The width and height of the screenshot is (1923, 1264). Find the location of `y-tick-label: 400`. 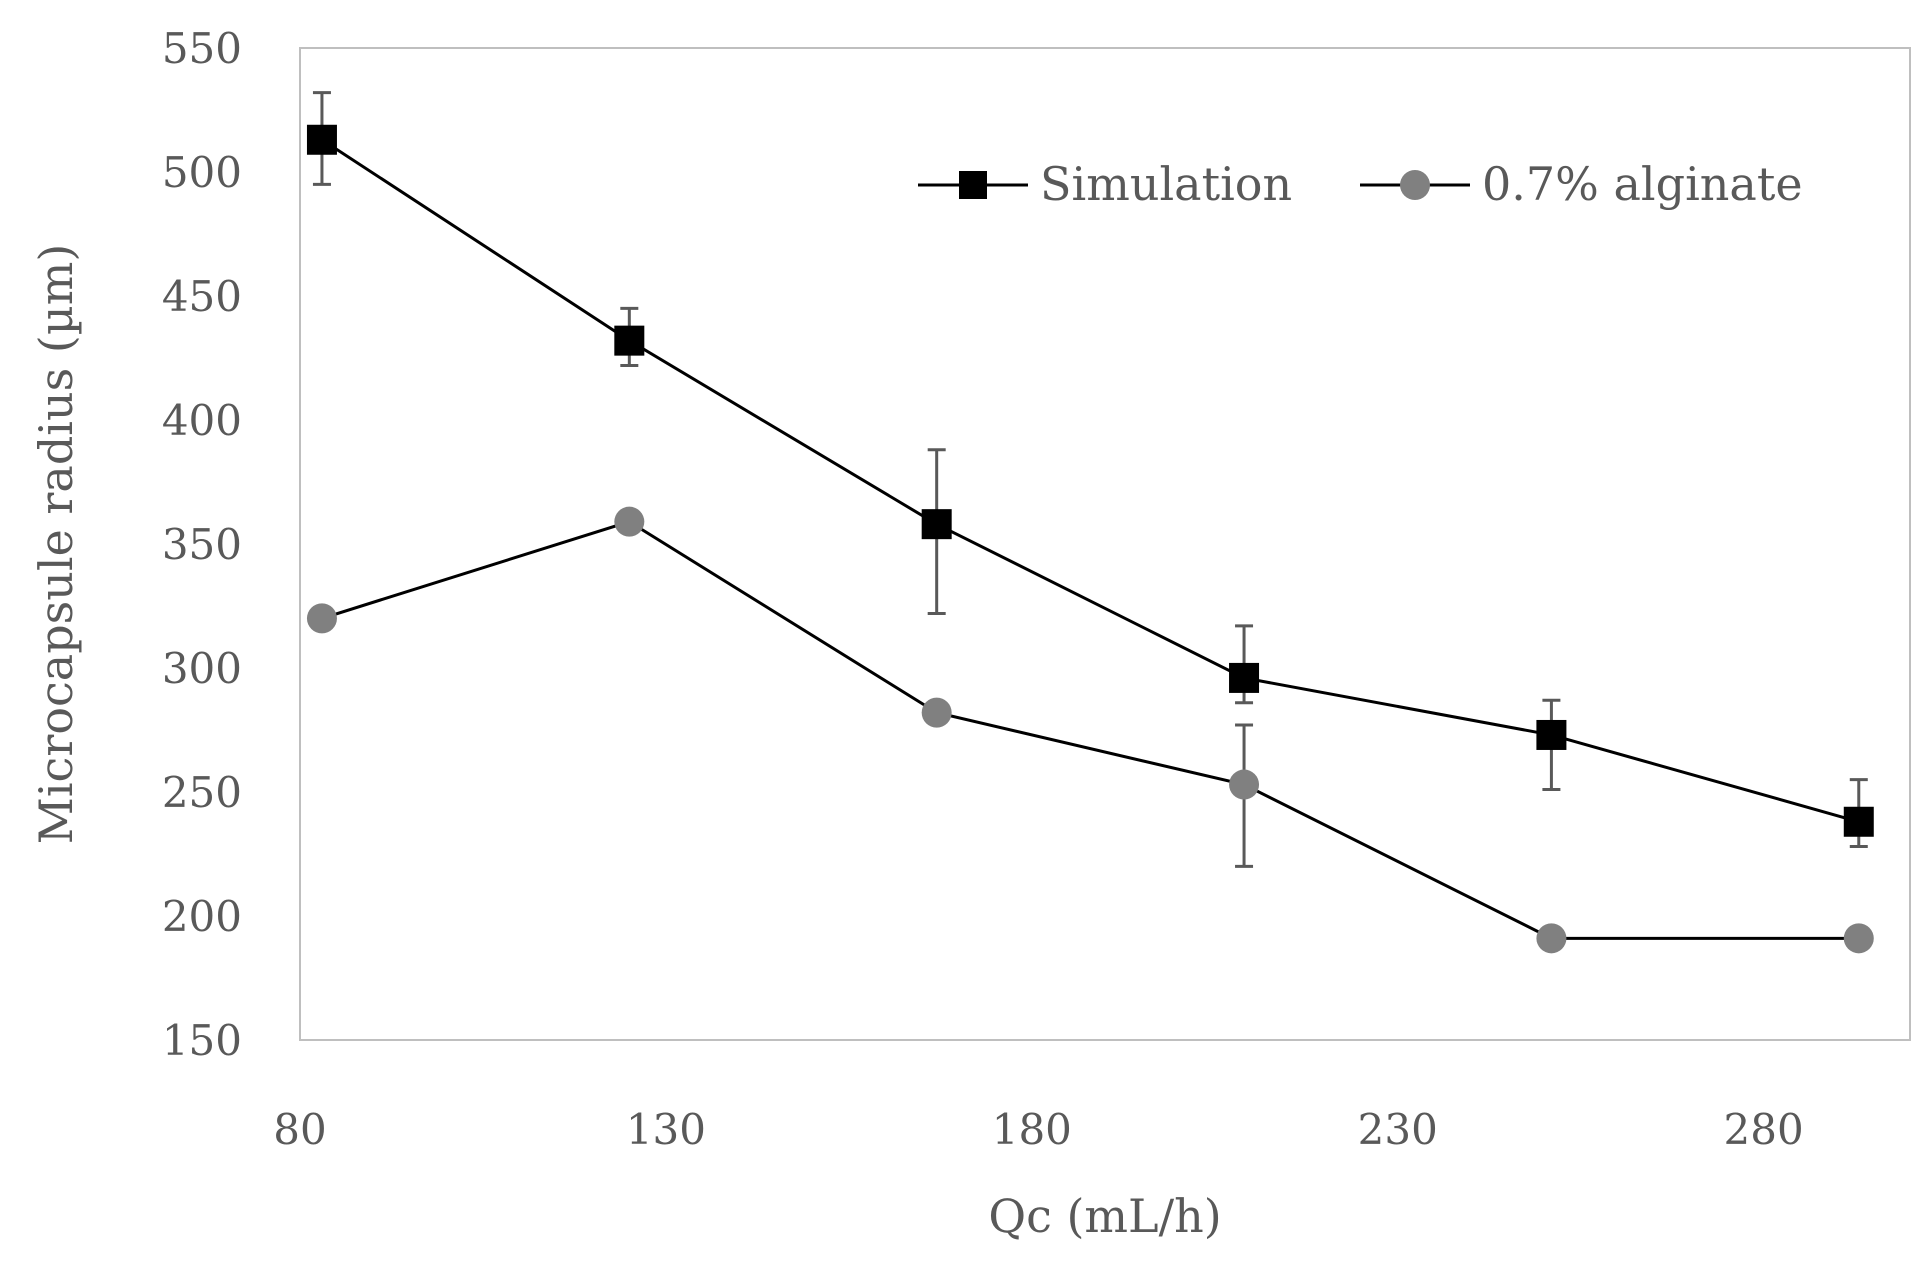

y-tick-label: 400 is located at coordinates (202, 420).